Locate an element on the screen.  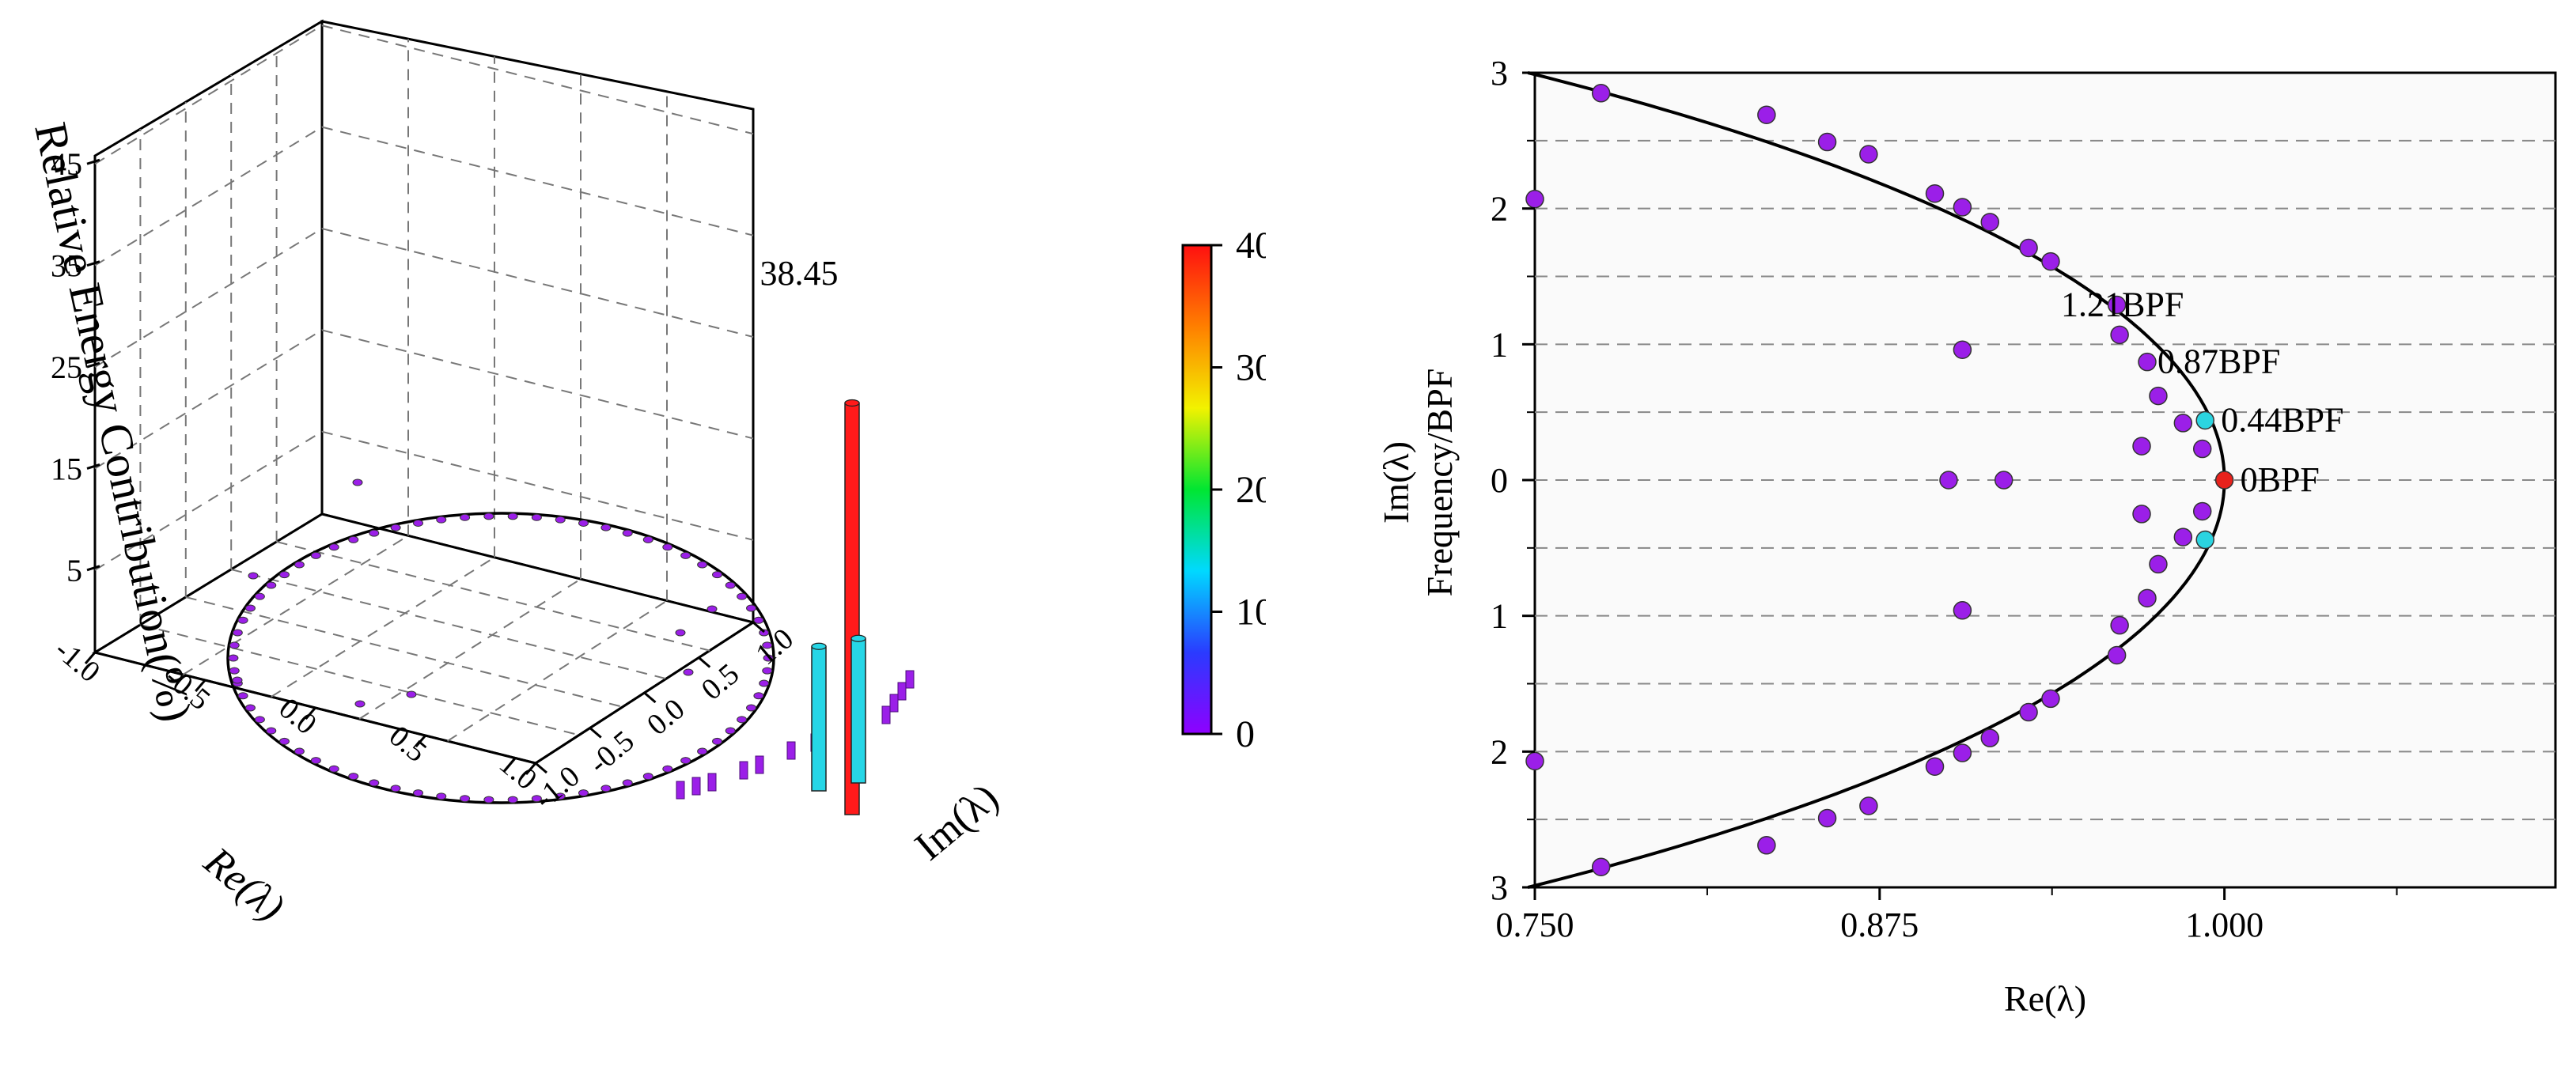
x-axis-ticks: 0.750 0.875 1.000 is located at coordinates (1947, 915).